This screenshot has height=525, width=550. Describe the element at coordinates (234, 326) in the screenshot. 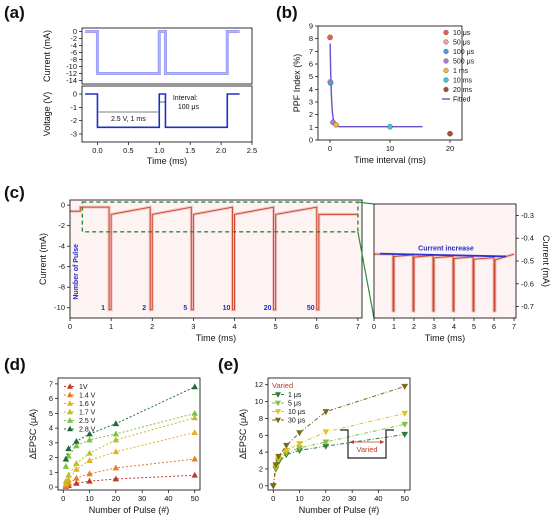

I see `c-x-tick-label: 4` at that location.